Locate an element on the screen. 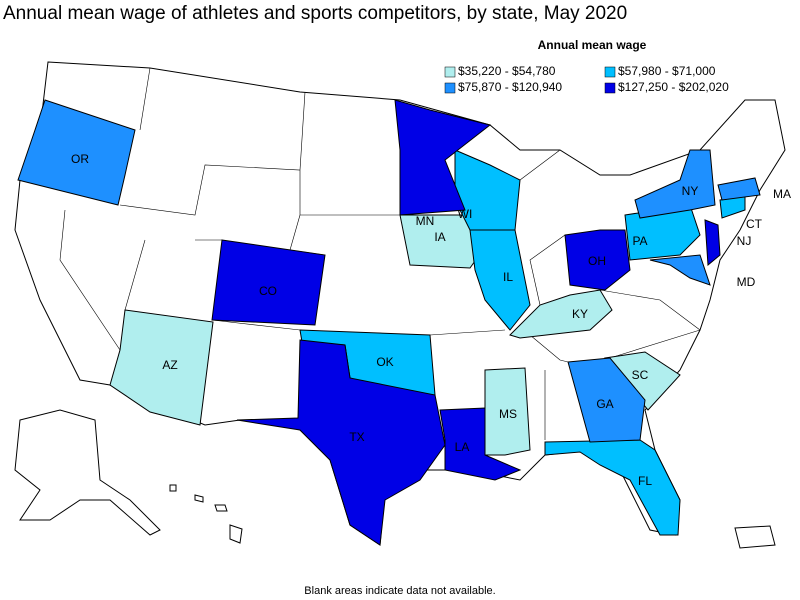  state-label: OR is located at coordinates (80, 159).